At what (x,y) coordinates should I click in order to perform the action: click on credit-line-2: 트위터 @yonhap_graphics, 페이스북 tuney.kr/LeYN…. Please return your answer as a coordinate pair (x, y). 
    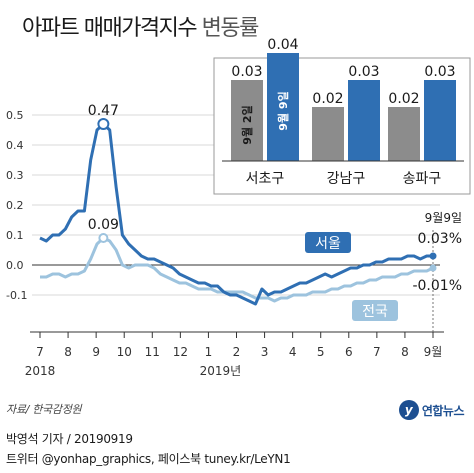
    Looking at the image, I should click on (148, 459).